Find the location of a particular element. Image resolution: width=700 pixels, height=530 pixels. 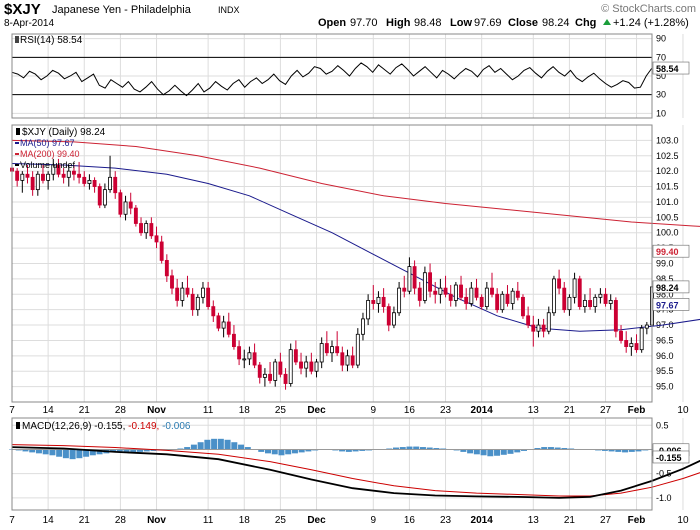

price-x-label: 28 is located at coordinates (121, 410).